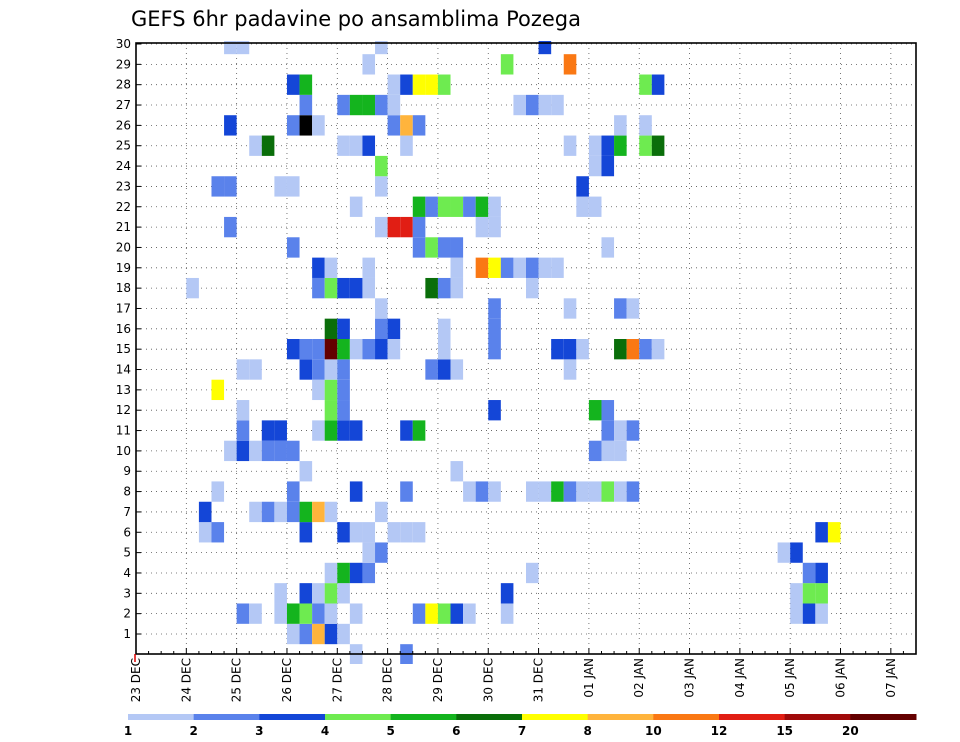 This screenshot has width=960, height=742. Describe the element at coordinates (850, 731) in the screenshot. I see `colorbar-label: 20` at that location.